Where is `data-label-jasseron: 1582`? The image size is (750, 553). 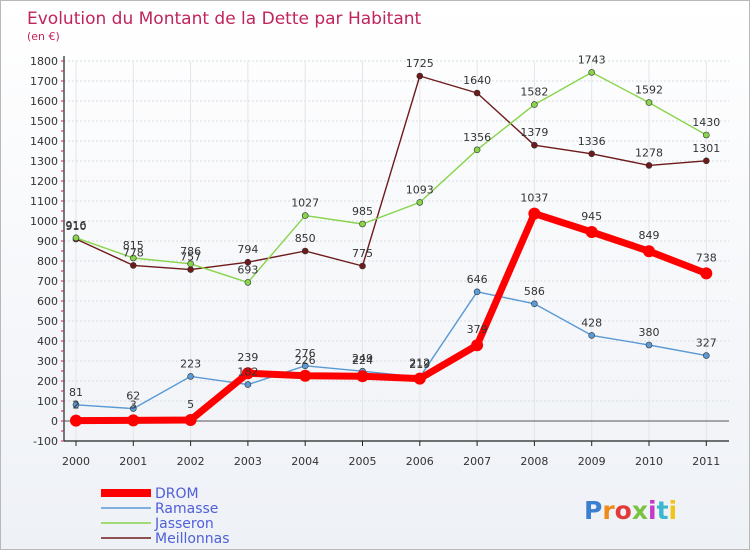 data-label-jasseron: 1582 is located at coordinates (534, 92).